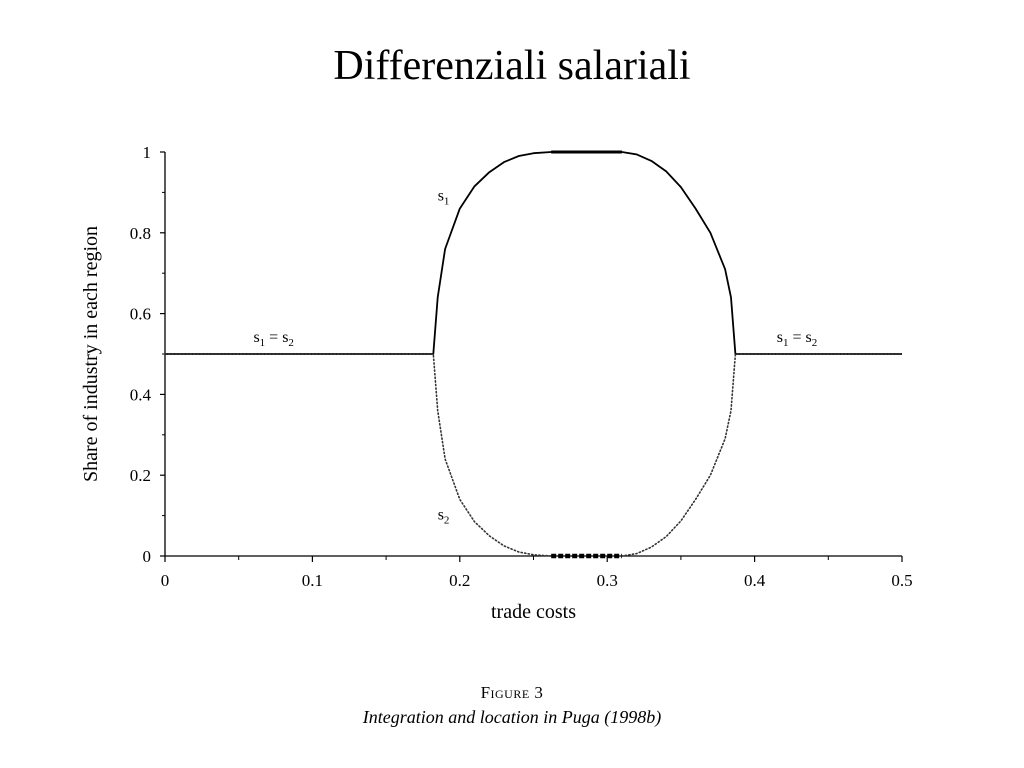 Image resolution: width=1024 pixels, height=768 pixels. What do you see at coordinates (607, 580) in the screenshot?
I see `x-tick-label: 0.3` at bounding box center [607, 580].